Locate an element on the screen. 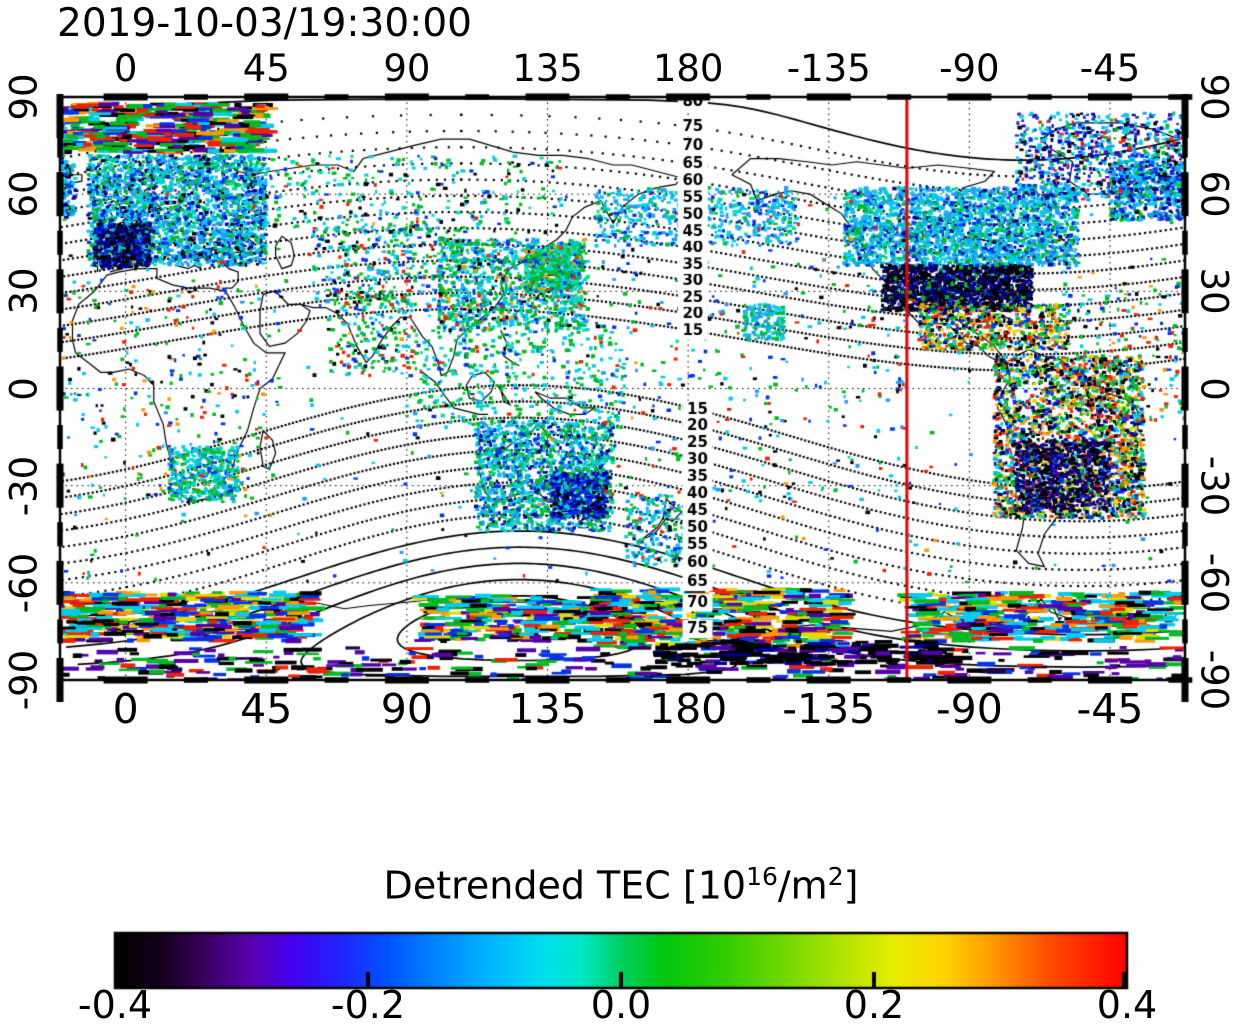 The image size is (1240, 1027). lon-tick-bottom-180: 180 is located at coordinates (688, 709).